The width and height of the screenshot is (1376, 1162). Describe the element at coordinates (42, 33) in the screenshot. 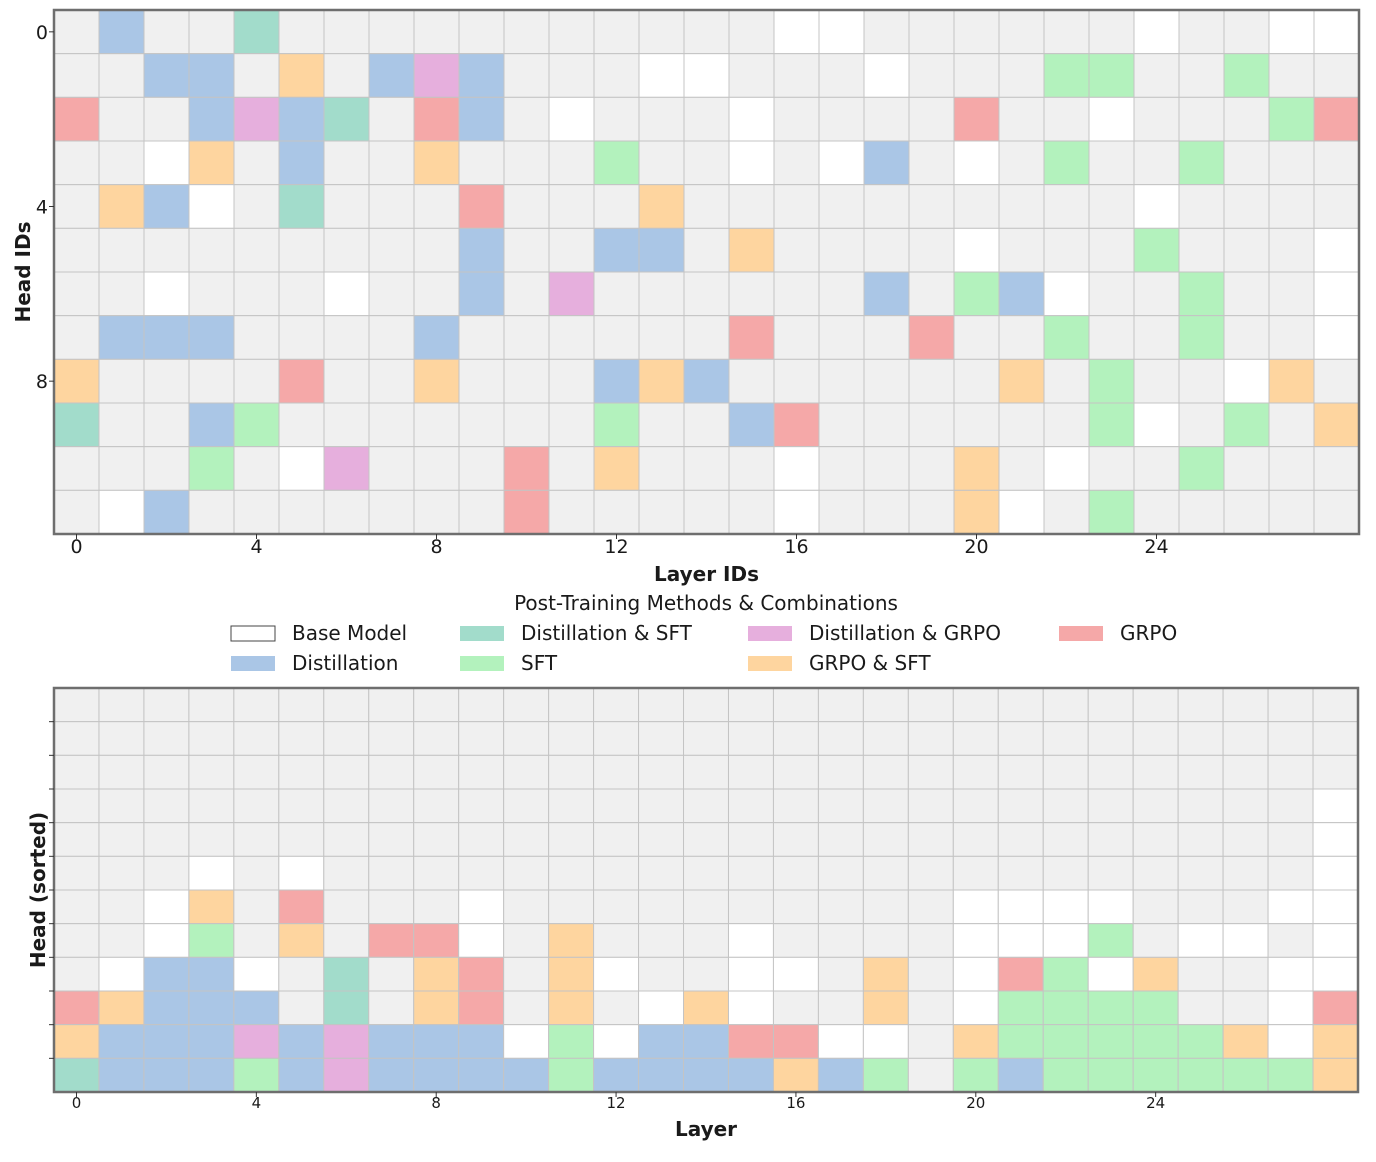

I see `top-y-tick-0: 0` at that location.